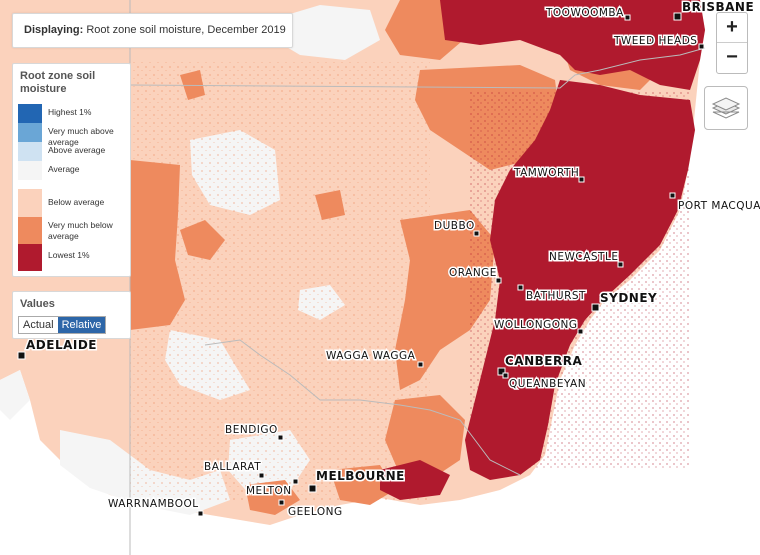 This screenshot has width=760, height=555. Describe the element at coordinates (584, 13) in the screenshot. I see `city-label-toowoomba: TOOWOOMBA` at that location.